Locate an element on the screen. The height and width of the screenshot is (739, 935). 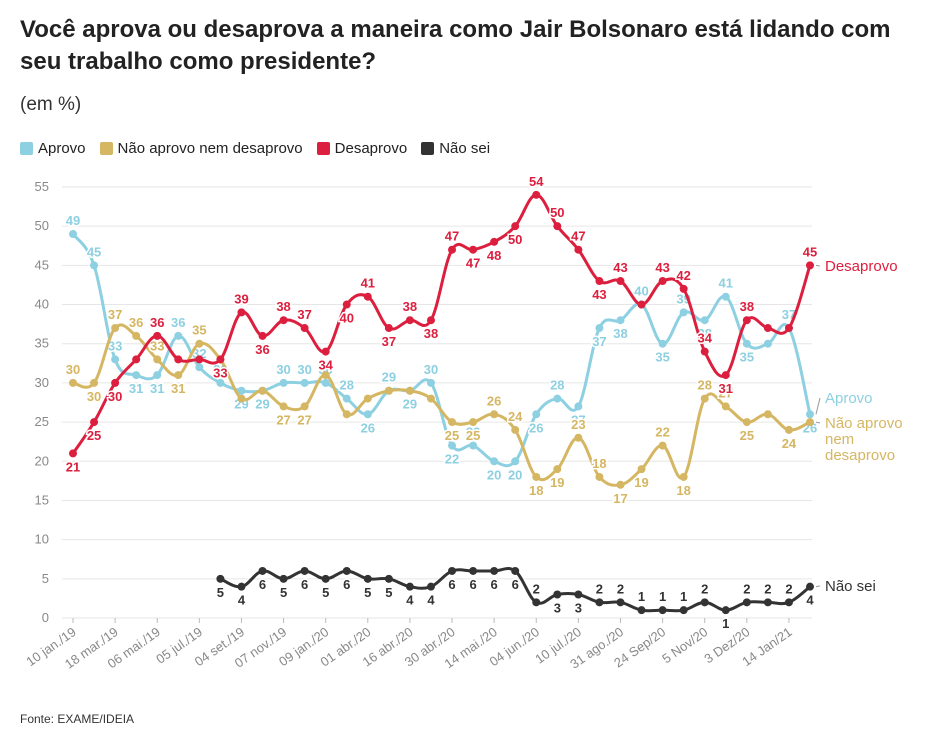
legend-item-neutro: Não aprovo nem desaprovo is located at coordinates (201, 148).